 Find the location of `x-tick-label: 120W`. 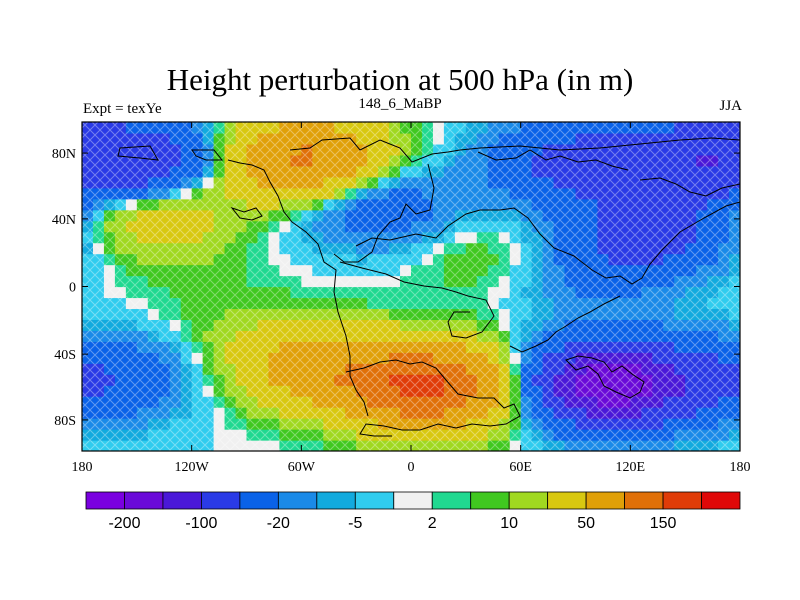

x-tick-label: 120W is located at coordinates (192, 467).